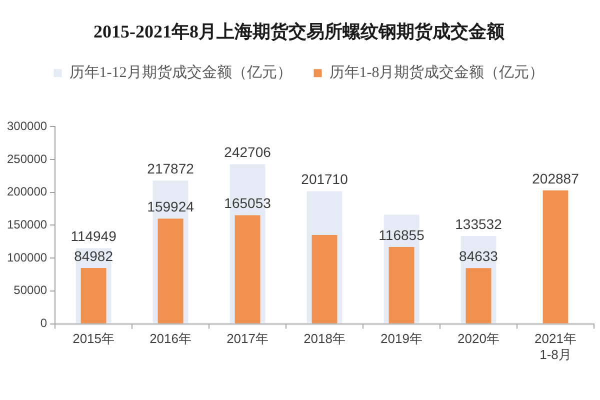  I want to click on data-label: 84633, so click(478, 256).